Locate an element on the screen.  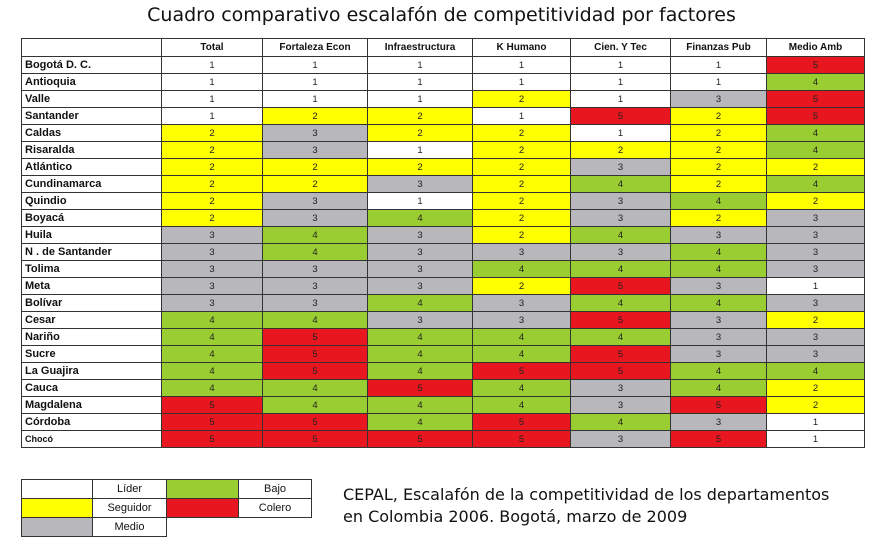
table-row: N . de Santander 3 4 3 3 3 4 3 is located at coordinates (443, 252).